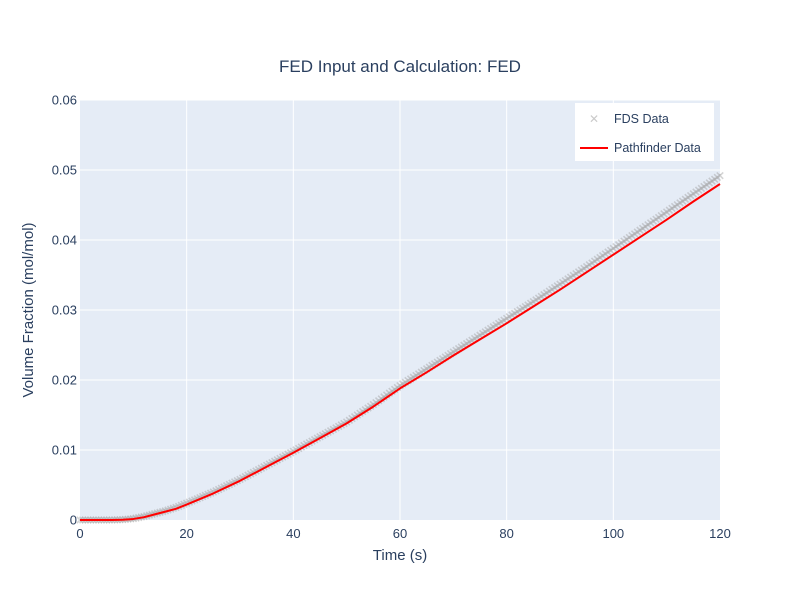 The width and height of the screenshot is (800, 600). What do you see at coordinates (64, 170) in the screenshot?
I see `y-tick-label: 0.05` at bounding box center [64, 170].